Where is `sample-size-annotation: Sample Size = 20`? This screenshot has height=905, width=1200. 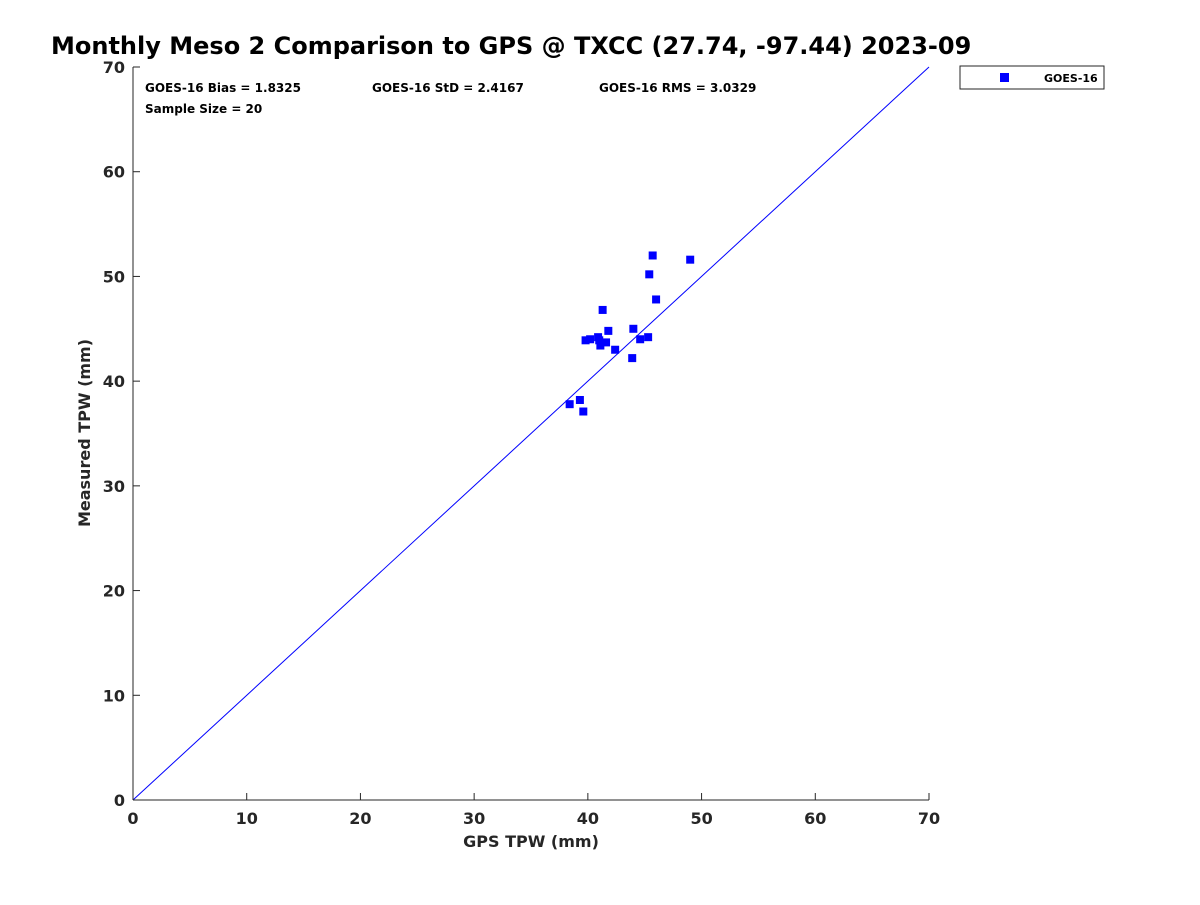
sample-size-annotation: Sample Size = 20 is located at coordinates (203, 109).